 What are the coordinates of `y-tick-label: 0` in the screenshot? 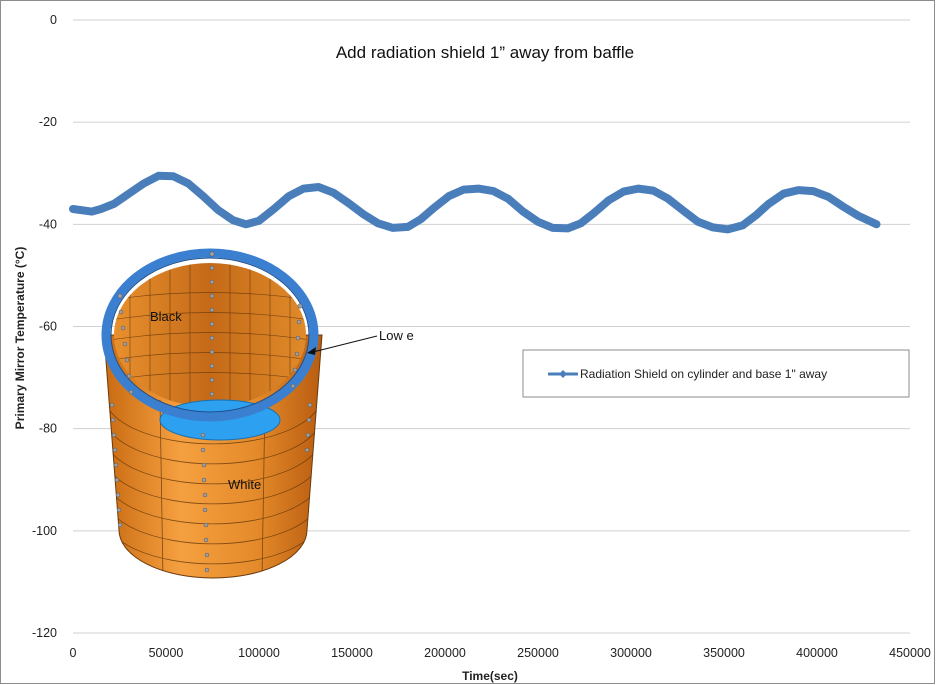 It's located at (53, 20).